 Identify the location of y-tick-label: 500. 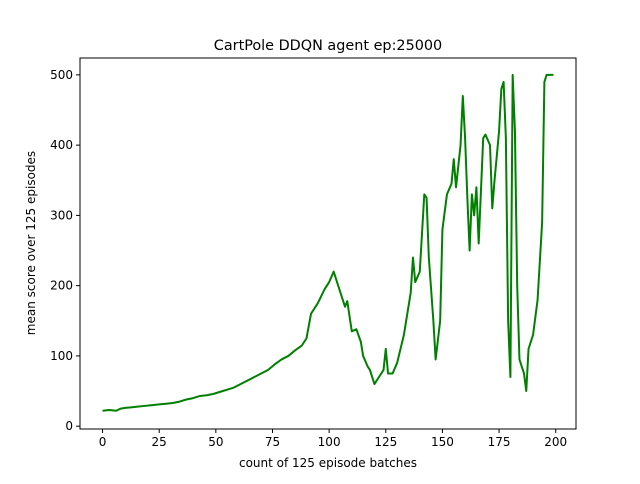
(61, 75).